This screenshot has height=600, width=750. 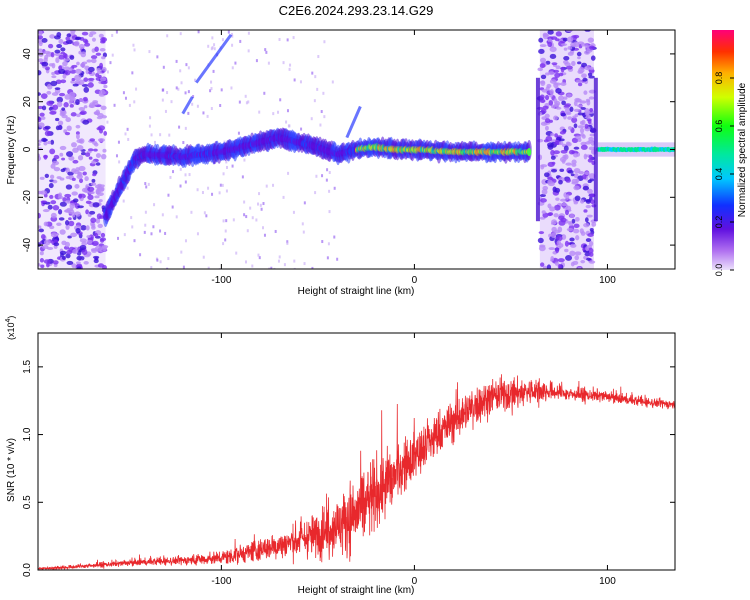 I want to click on spectrogram-ytick-label: 40, so click(x=27, y=54).